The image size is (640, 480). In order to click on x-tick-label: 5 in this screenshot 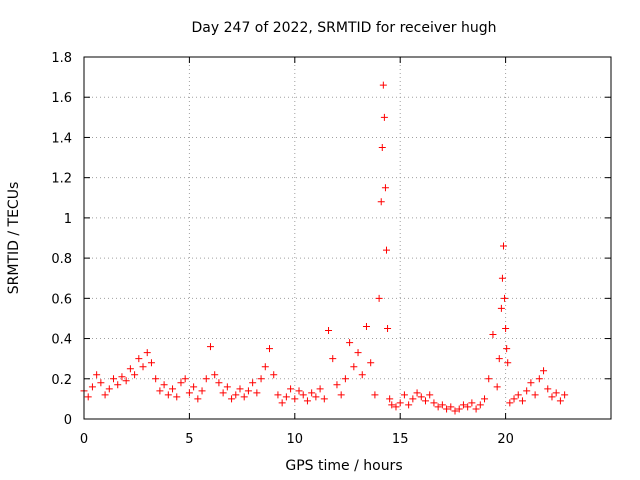, I will do `click(189, 439)`.